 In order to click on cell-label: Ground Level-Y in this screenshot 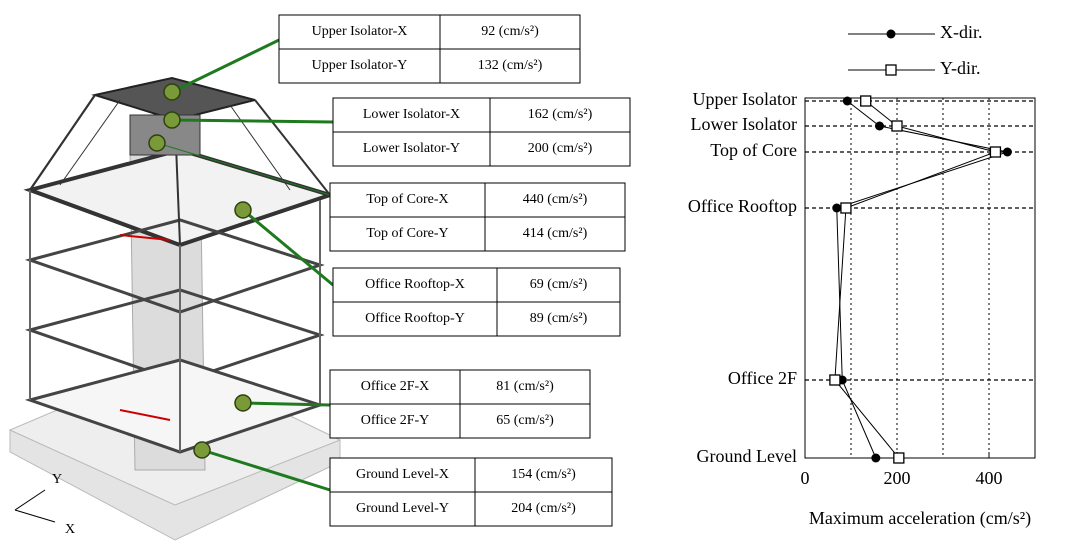, I will do `click(402, 508)`.